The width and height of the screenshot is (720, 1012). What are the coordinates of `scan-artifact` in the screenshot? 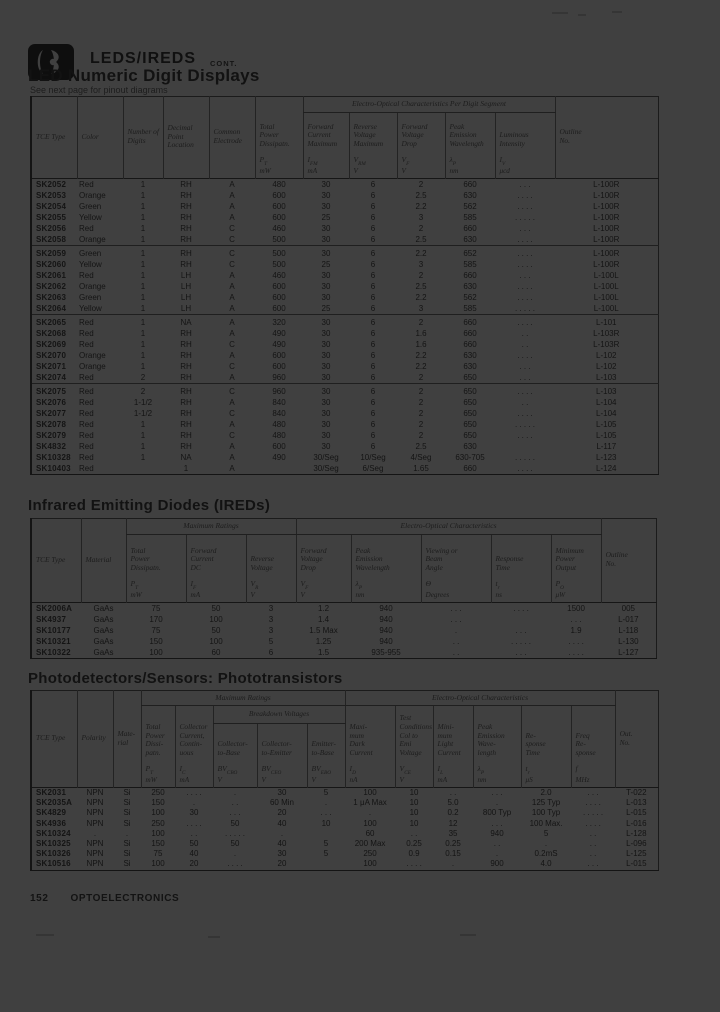 It's located at (560, 13).